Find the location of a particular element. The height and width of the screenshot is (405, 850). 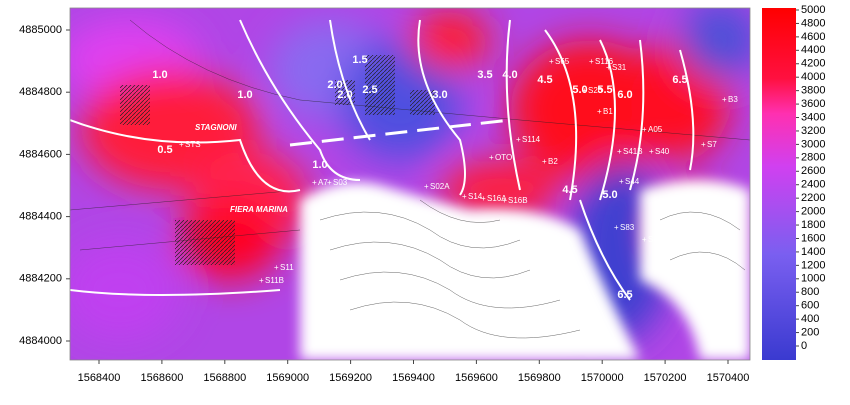

y-tick-label: 4884200 is located at coordinates (40, 279).